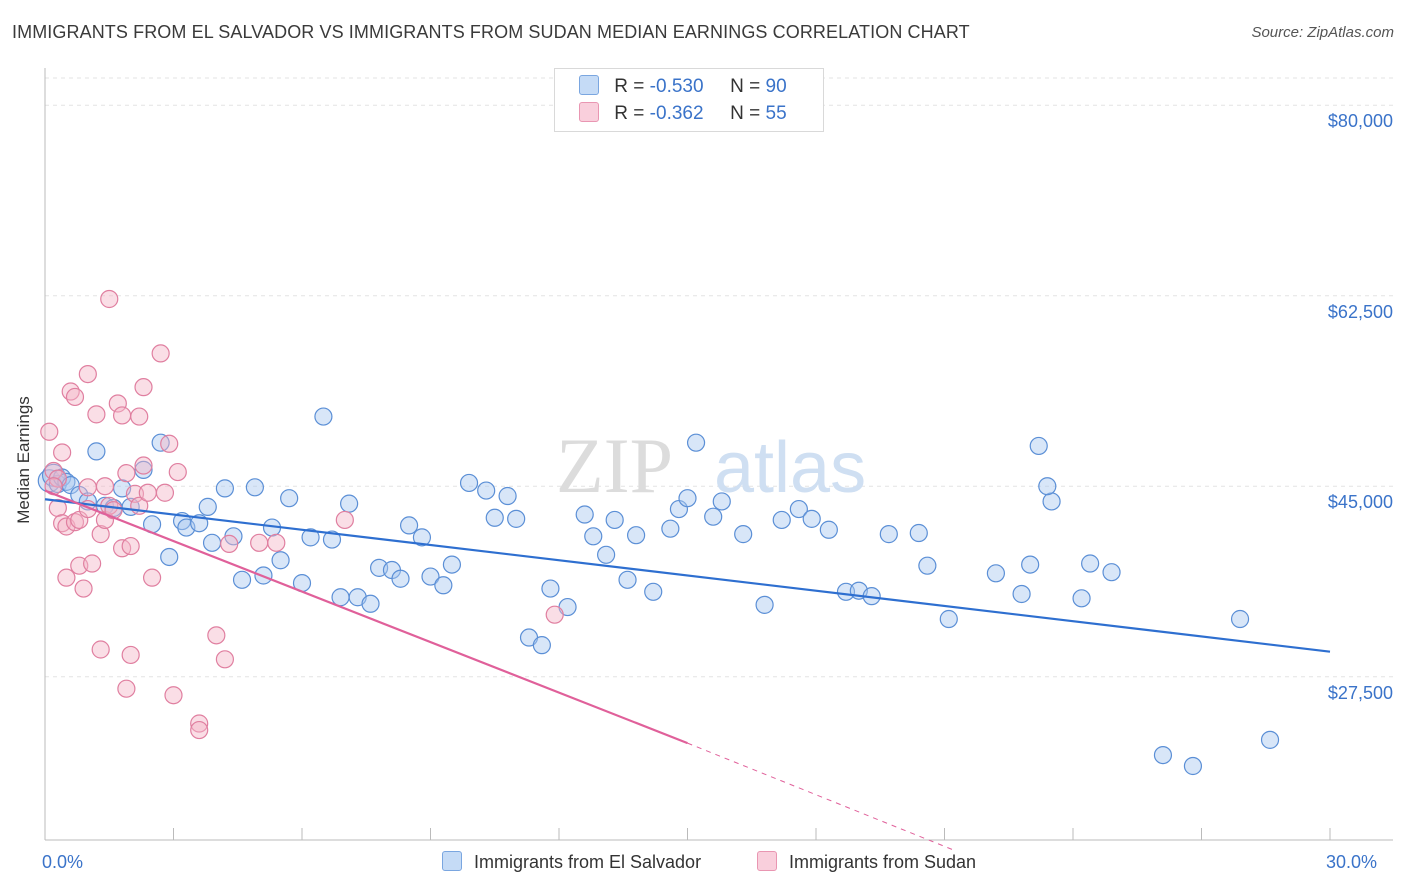  What do you see at coordinates (1322, 32) in the screenshot?
I see `source-note: Source: ZipAtlas.com` at bounding box center [1322, 32].